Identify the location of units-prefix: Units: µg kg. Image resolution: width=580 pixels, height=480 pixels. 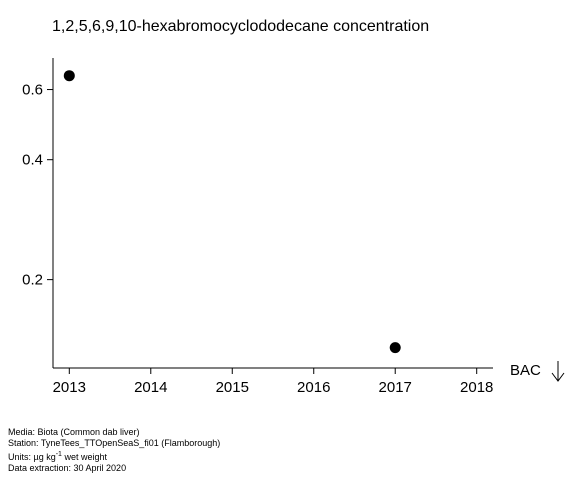
(32, 457).